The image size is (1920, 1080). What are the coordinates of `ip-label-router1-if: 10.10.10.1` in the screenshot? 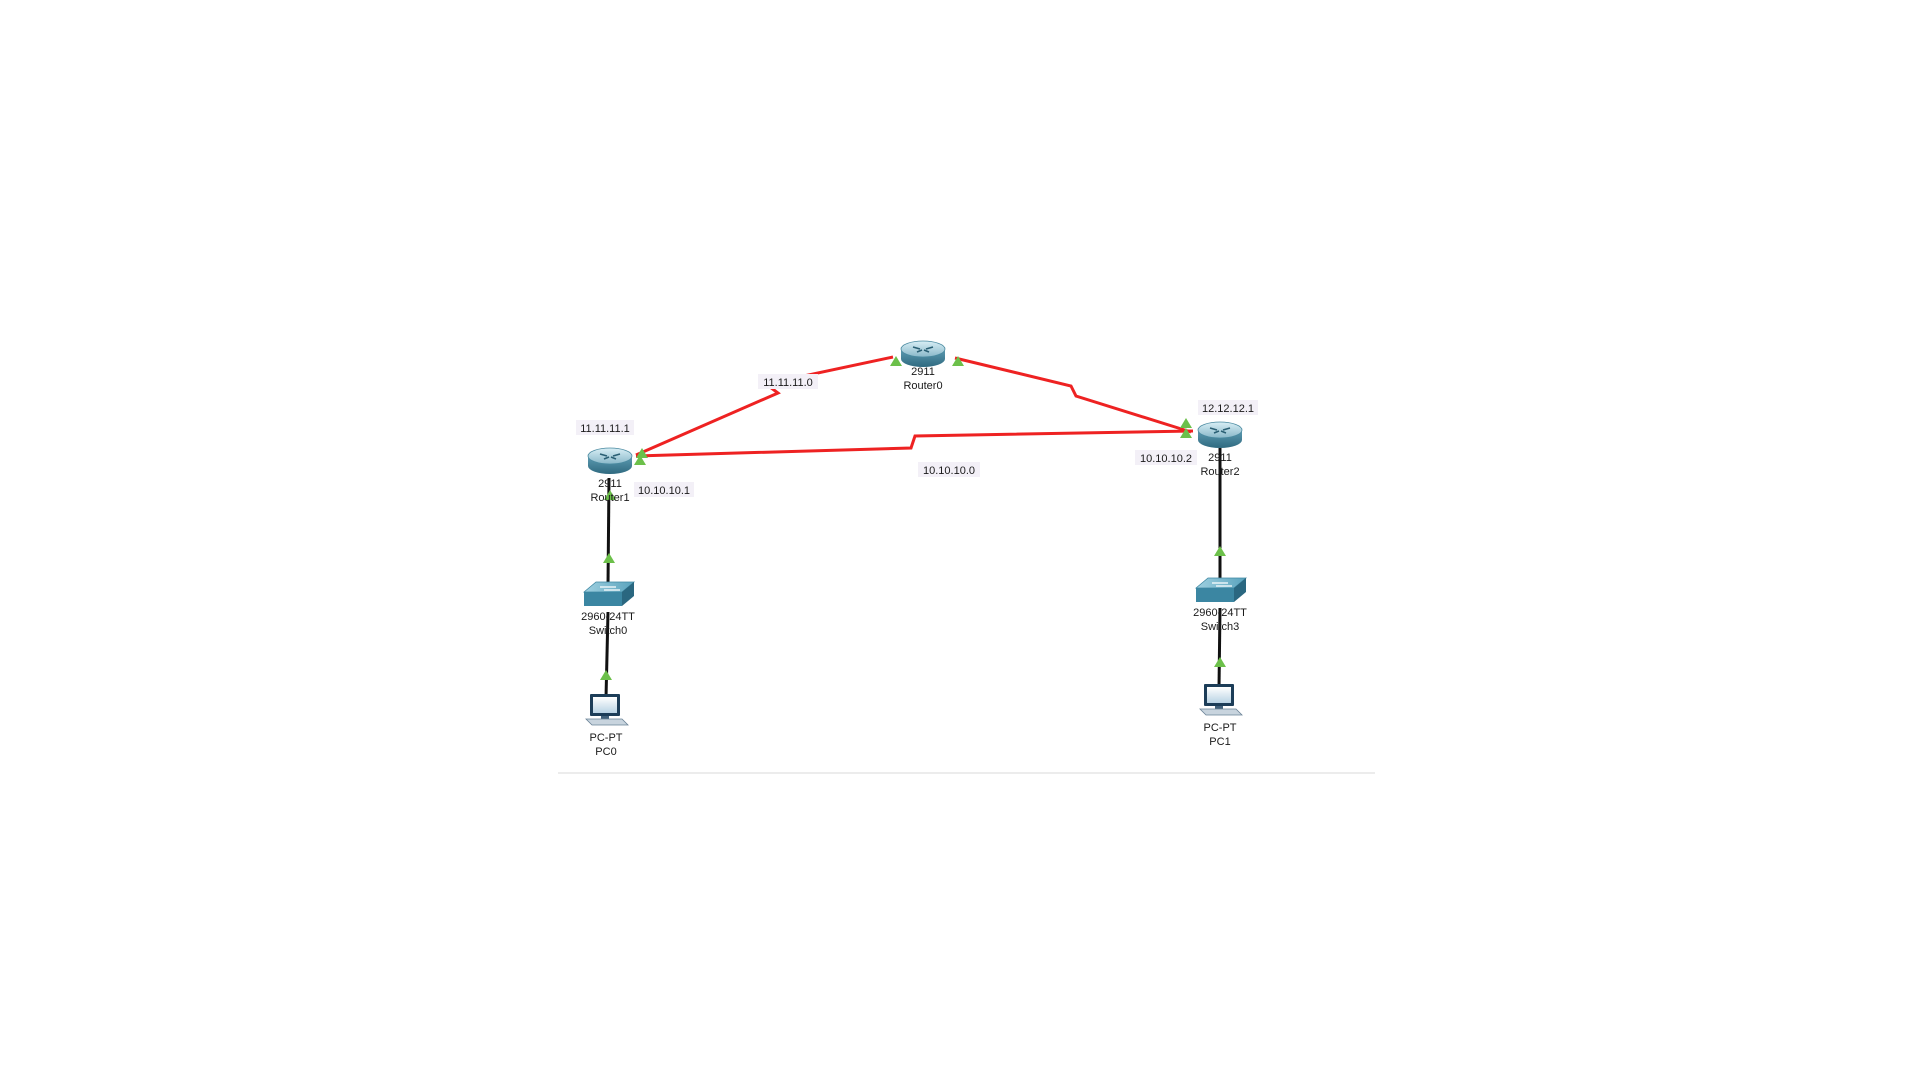 It's located at (664, 491).